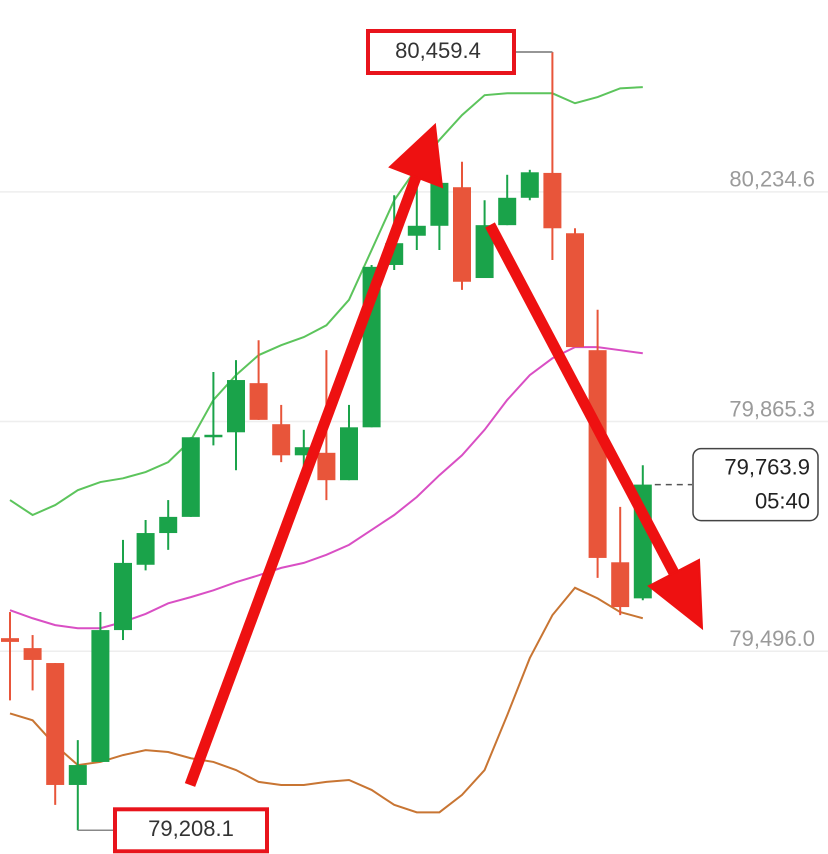 This screenshot has height=854, width=828. I want to click on arrow-up-head, so click(416, 155).